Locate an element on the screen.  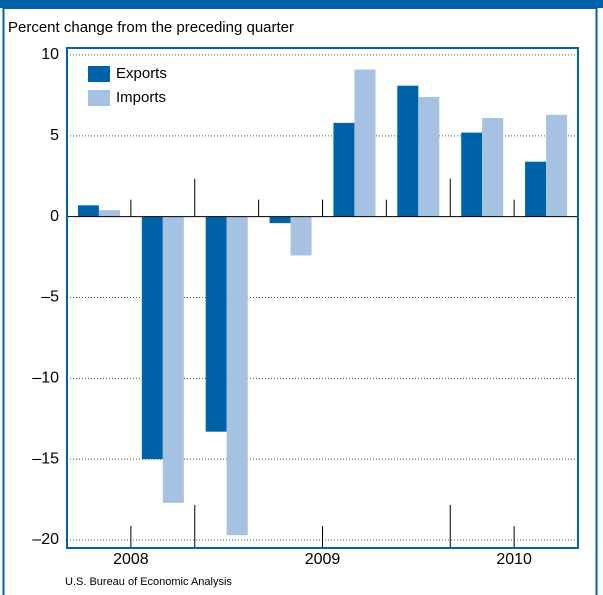
year-label: 2010 is located at coordinates (514, 559).